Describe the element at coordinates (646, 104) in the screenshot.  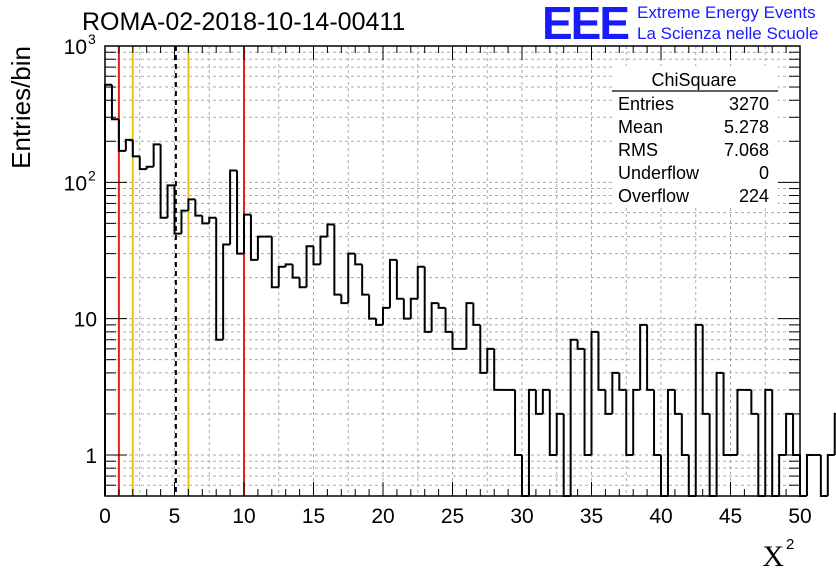
I see `stats-label: Entries` at that location.